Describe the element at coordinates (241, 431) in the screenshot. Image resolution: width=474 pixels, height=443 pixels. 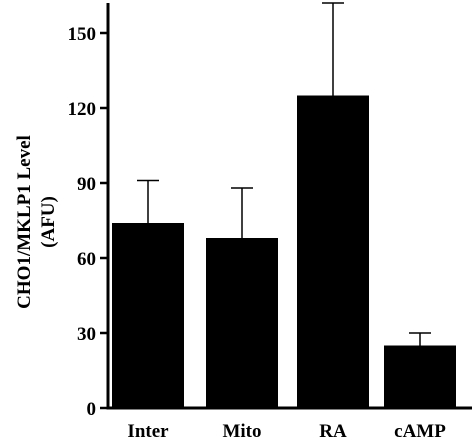
I see `x-tick-label: Mito` at that location.